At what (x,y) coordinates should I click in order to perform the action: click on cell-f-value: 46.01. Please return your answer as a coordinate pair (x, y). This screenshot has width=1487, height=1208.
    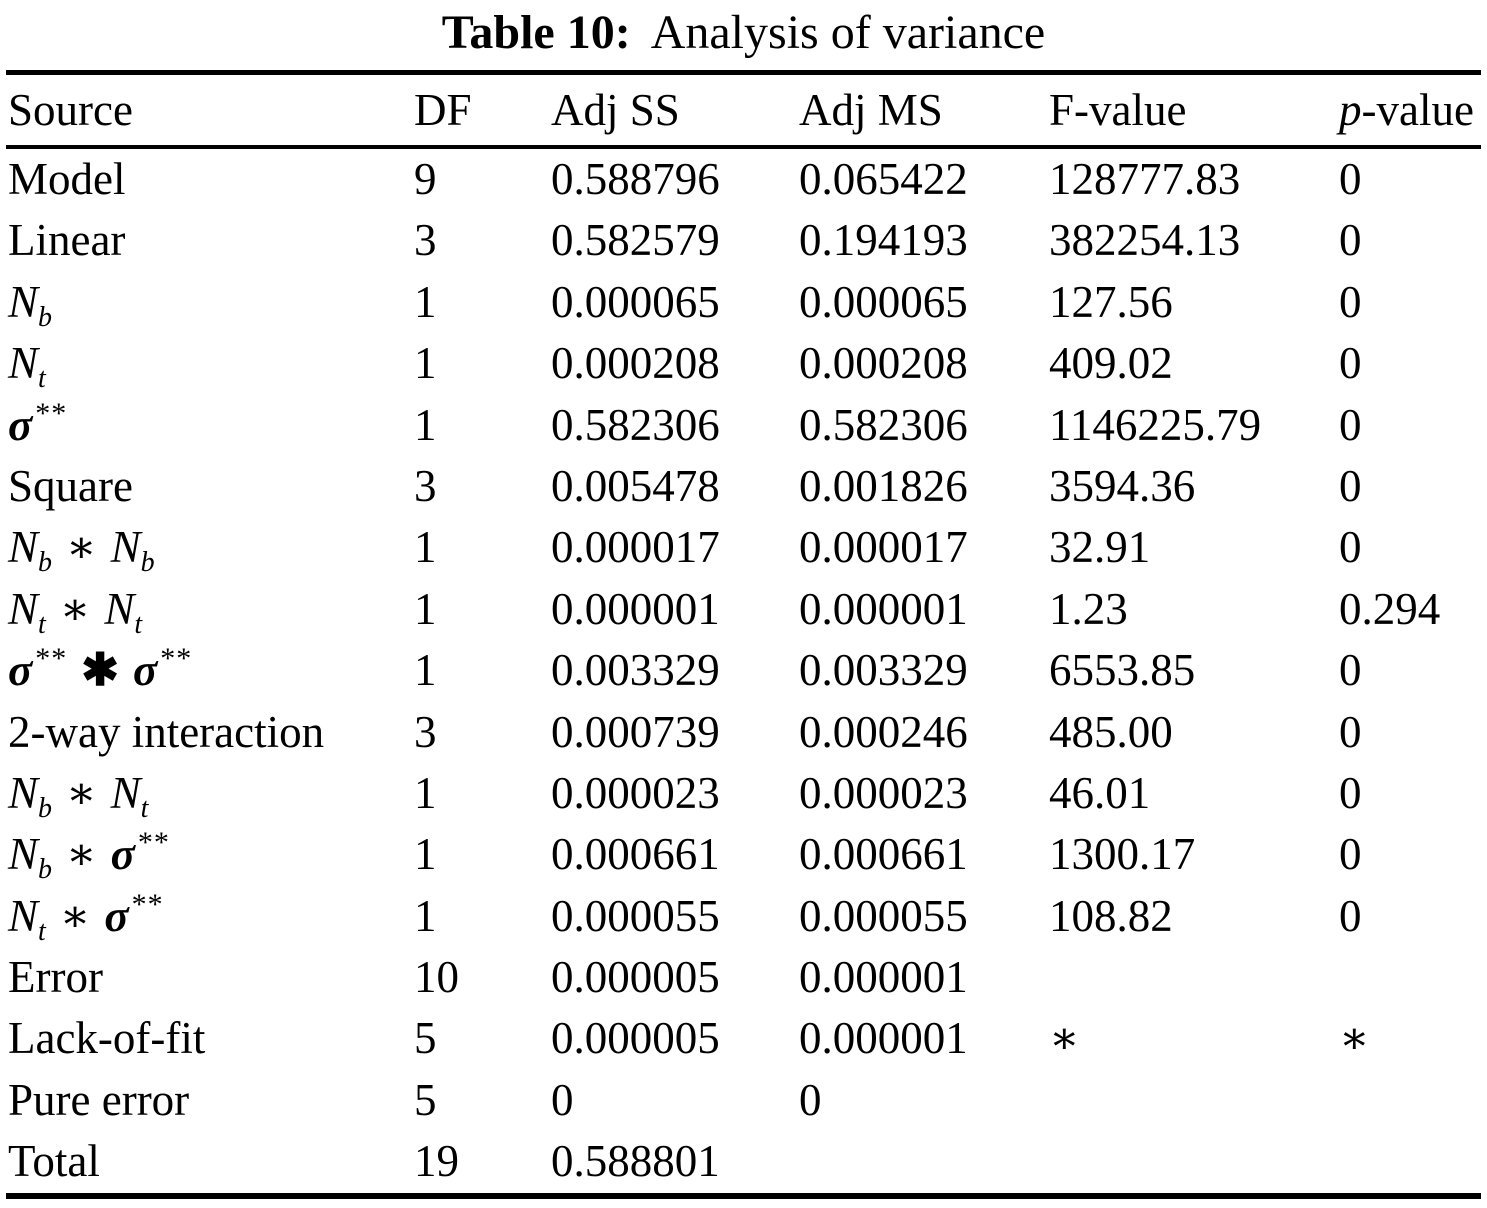
    Looking at the image, I should click on (1100, 792).